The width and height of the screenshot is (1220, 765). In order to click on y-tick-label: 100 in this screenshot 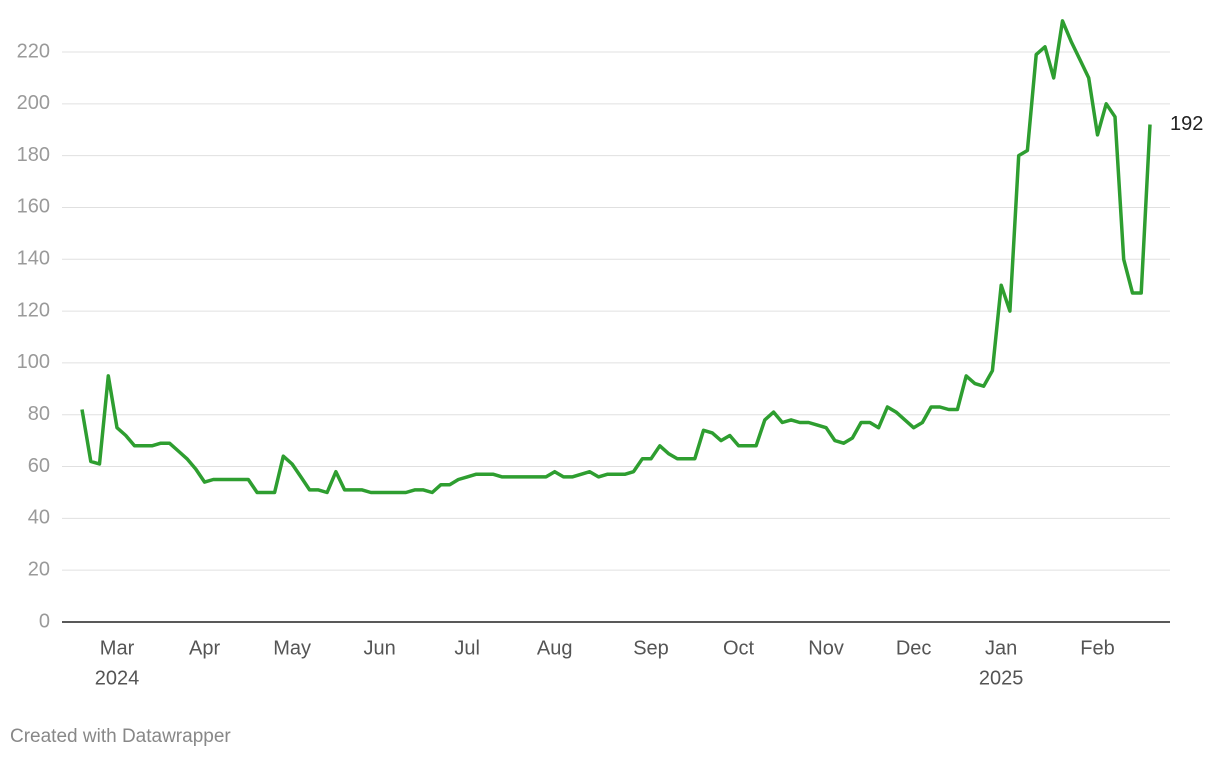, I will do `click(33, 362)`.